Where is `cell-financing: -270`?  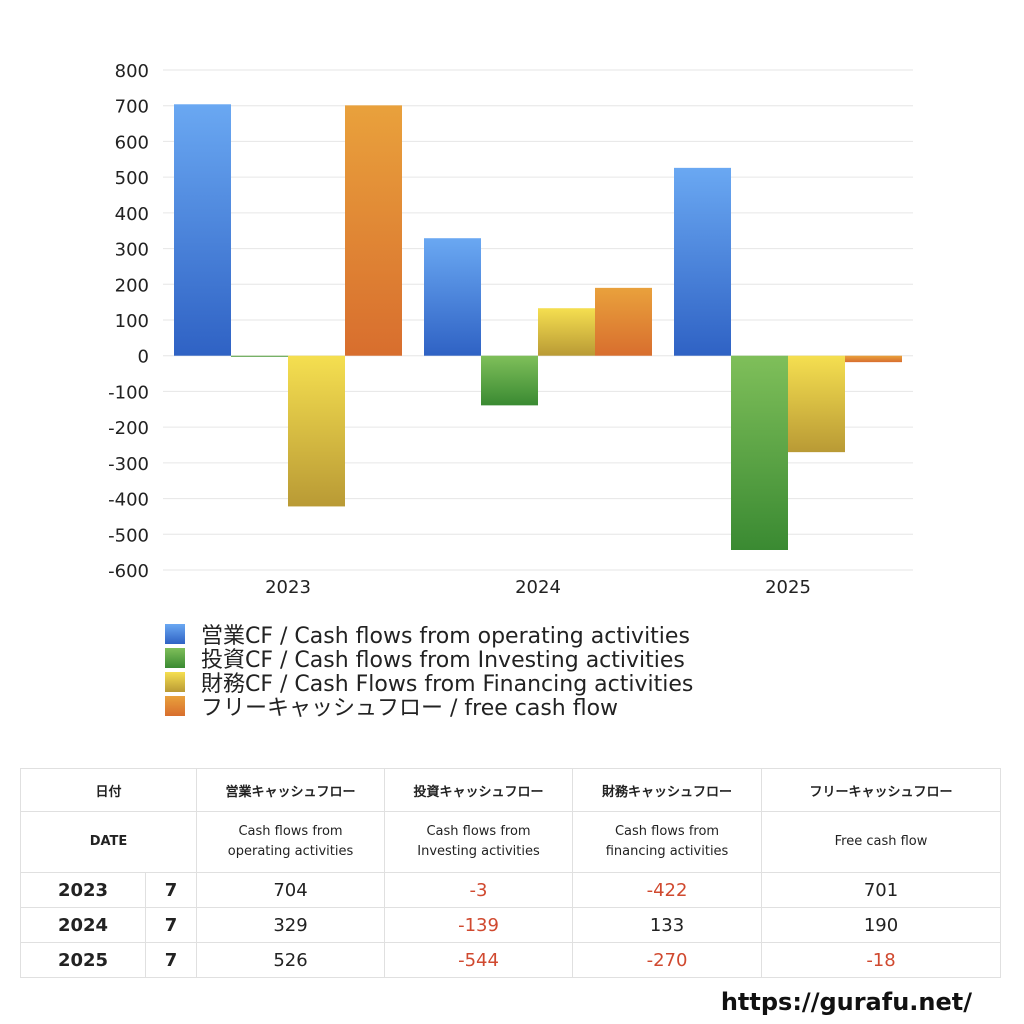 cell-financing: -270 is located at coordinates (667, 960).